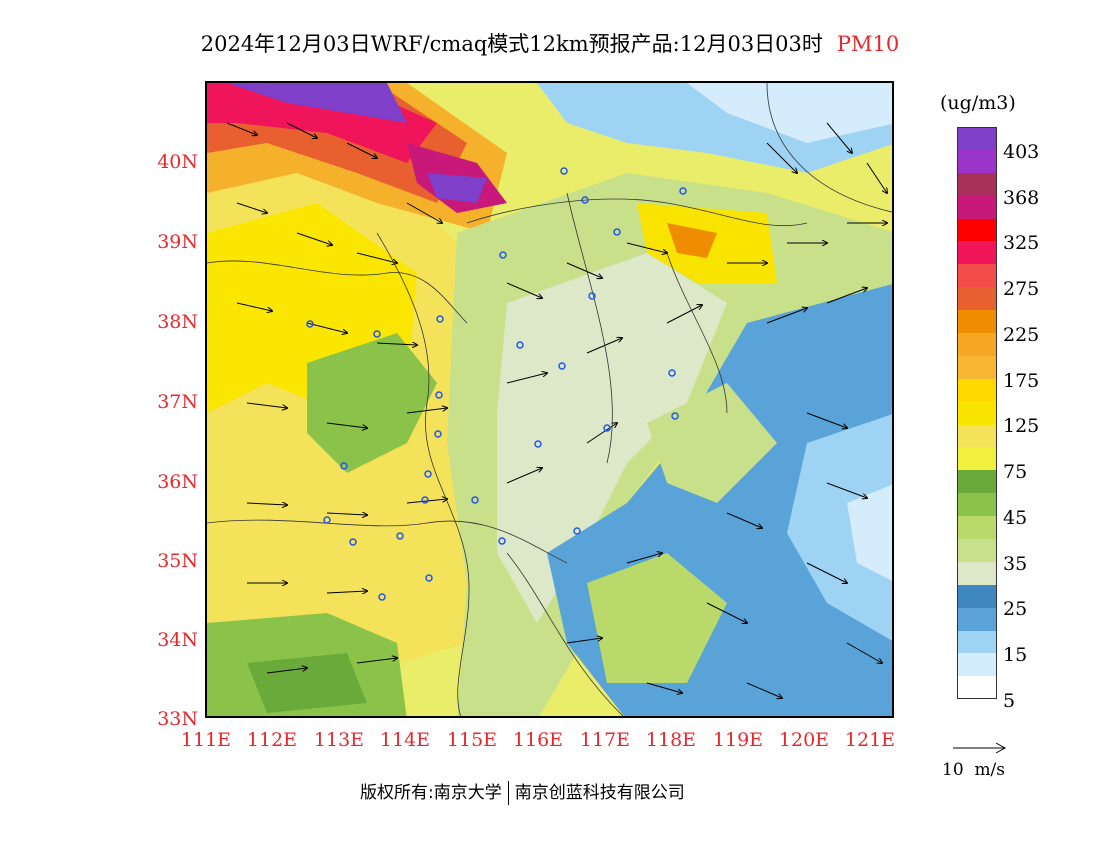 The width and height of the screenshot is (1100, 850). I want to click on lon-label-118: 118E, so click(671, 740).